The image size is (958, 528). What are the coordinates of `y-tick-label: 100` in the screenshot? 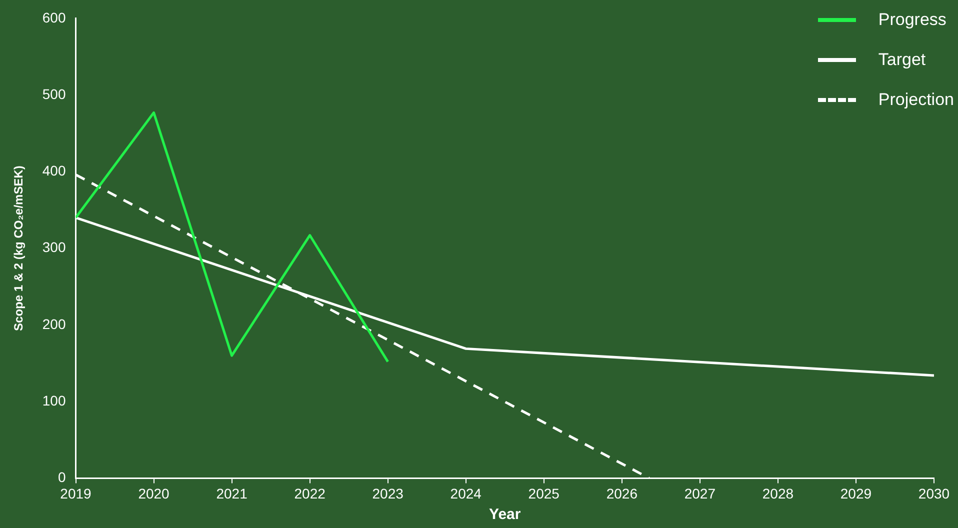 It's located at (54, 400).